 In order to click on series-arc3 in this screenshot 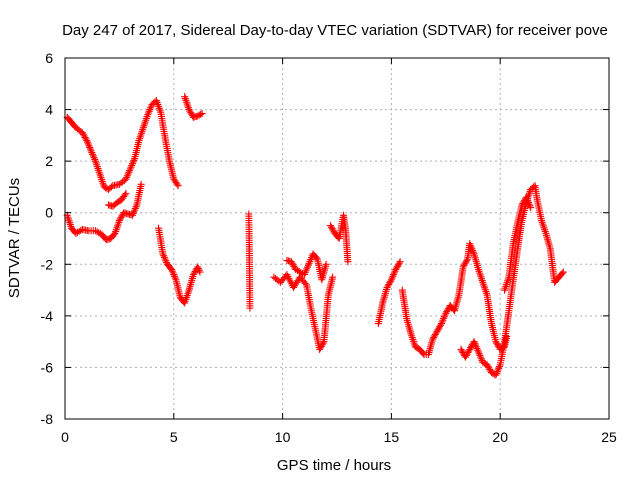, I will do `click(179, 265)`.